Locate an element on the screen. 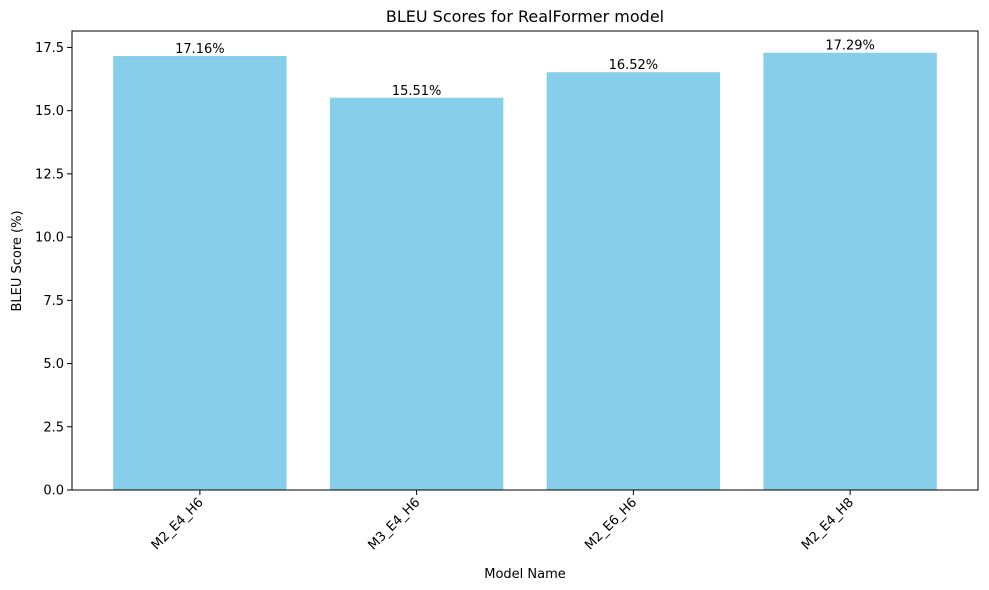 The height and width of the screenshot is (590, 989). bar-M2_E6_H6 is located at coordinates (633, 281).